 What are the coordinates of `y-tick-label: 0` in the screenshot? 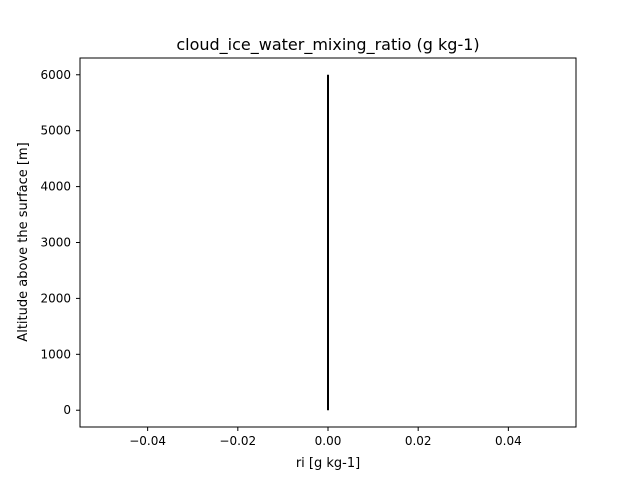 It's located at (67, 410).